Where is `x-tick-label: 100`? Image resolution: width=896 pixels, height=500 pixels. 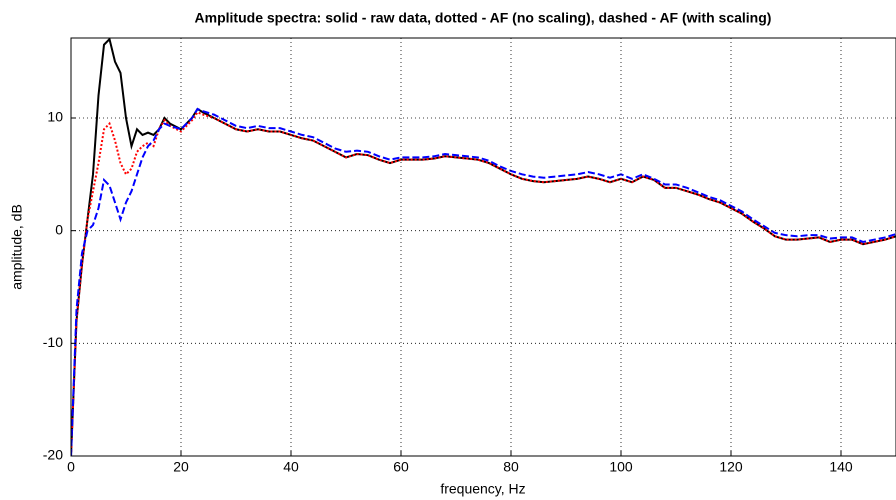 x-tick-label: 100 is located at coordinates (621, 467).